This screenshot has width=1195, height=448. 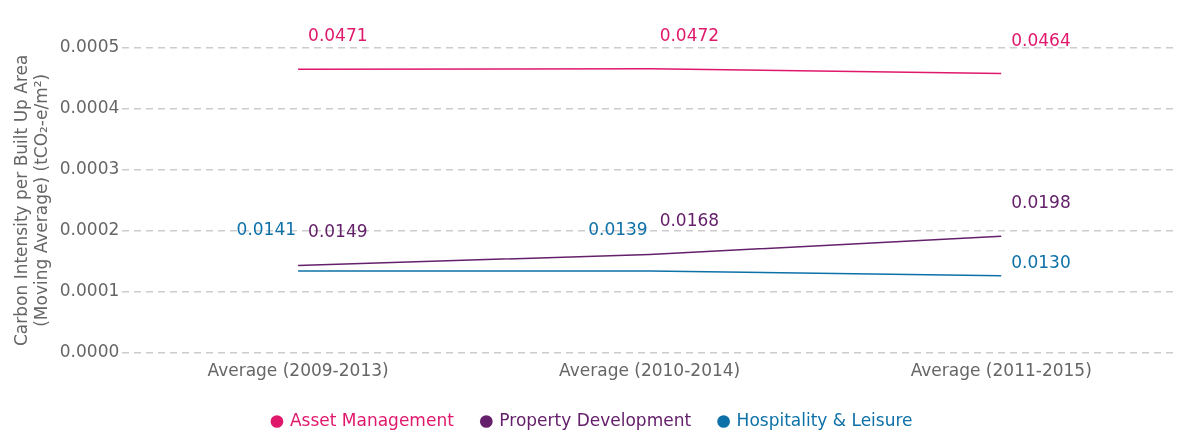 What do you see at coordinates (89, 290) in the screenshot?
I see `y-tick-label: 0.0001` at bounding box center [89, 290].